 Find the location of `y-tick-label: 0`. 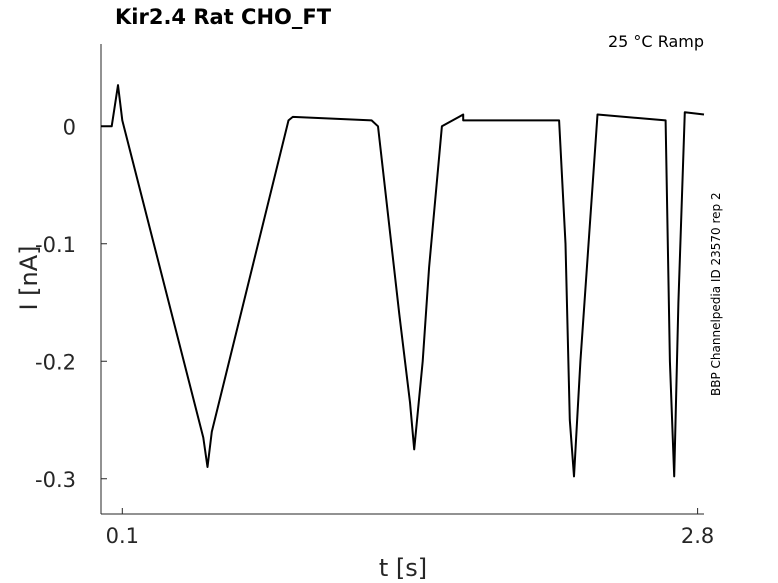

y-tick-label: 0 is located at coordinates (69, 127).